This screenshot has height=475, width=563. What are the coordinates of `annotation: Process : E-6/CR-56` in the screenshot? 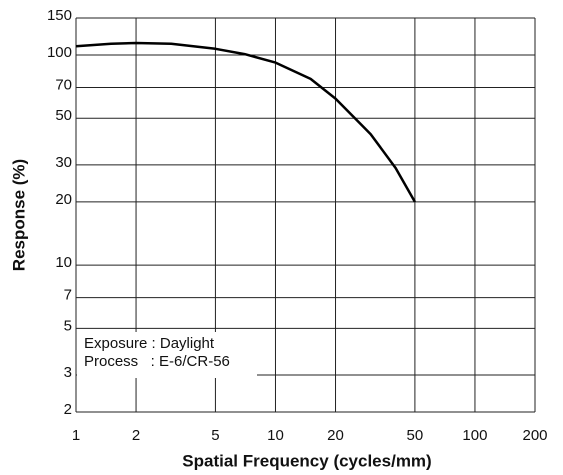 It's located at (157, 361).